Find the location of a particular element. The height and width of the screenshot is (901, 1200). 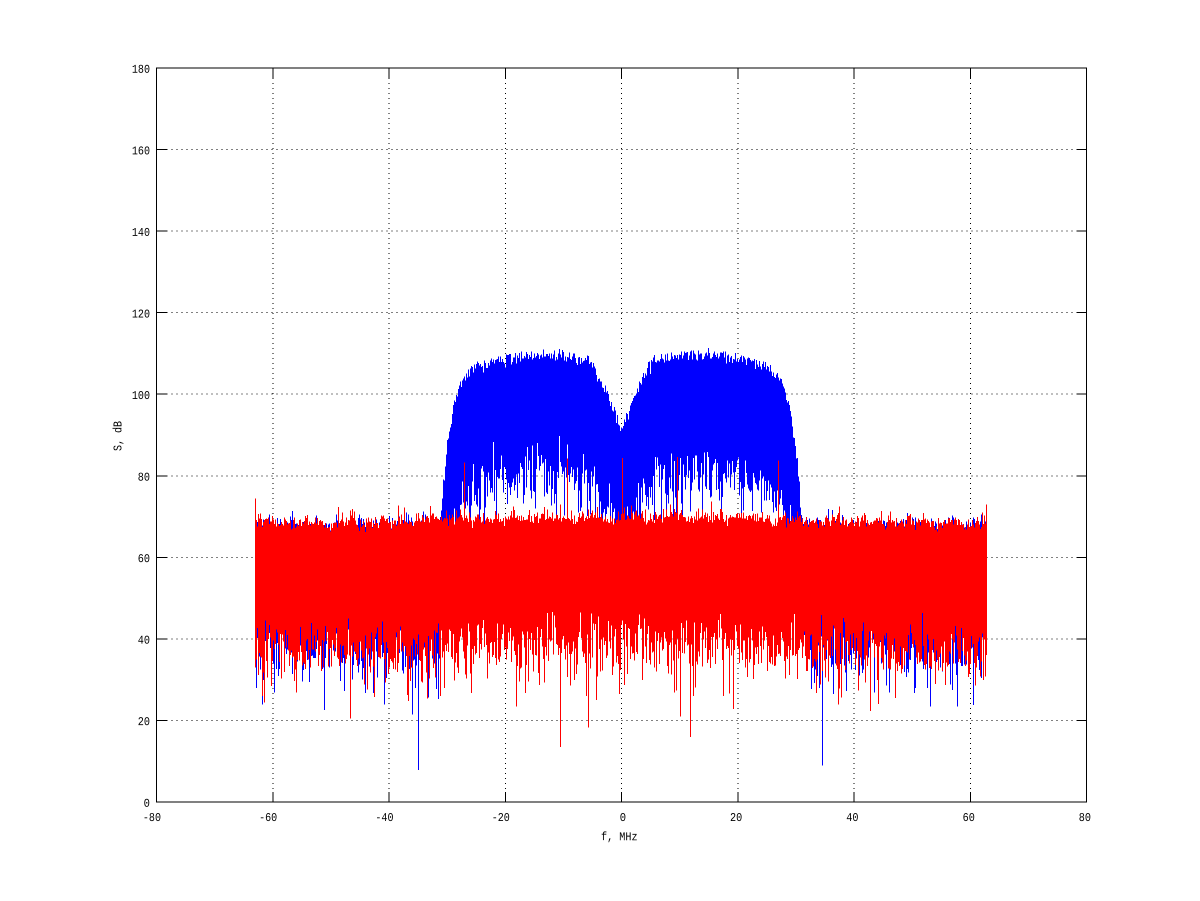

svg-text: S, dB is located at coordinates (119, 436).